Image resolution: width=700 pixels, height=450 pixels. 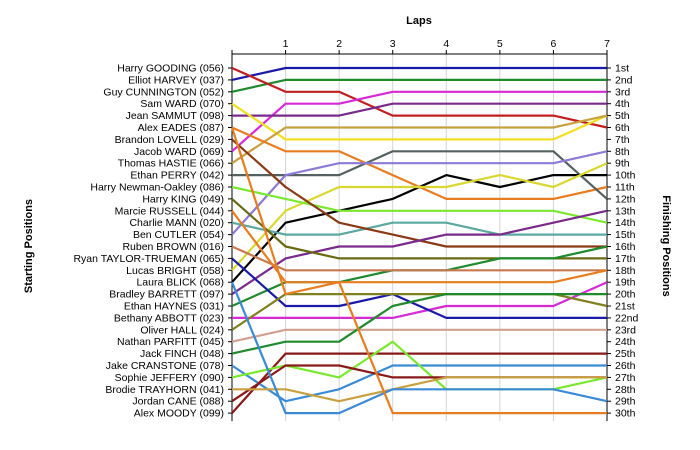 What do you see at coordinates (622, 164) in the screenshot?
I see `finishing-position-label: 9th` at bounding box center [622, 164].